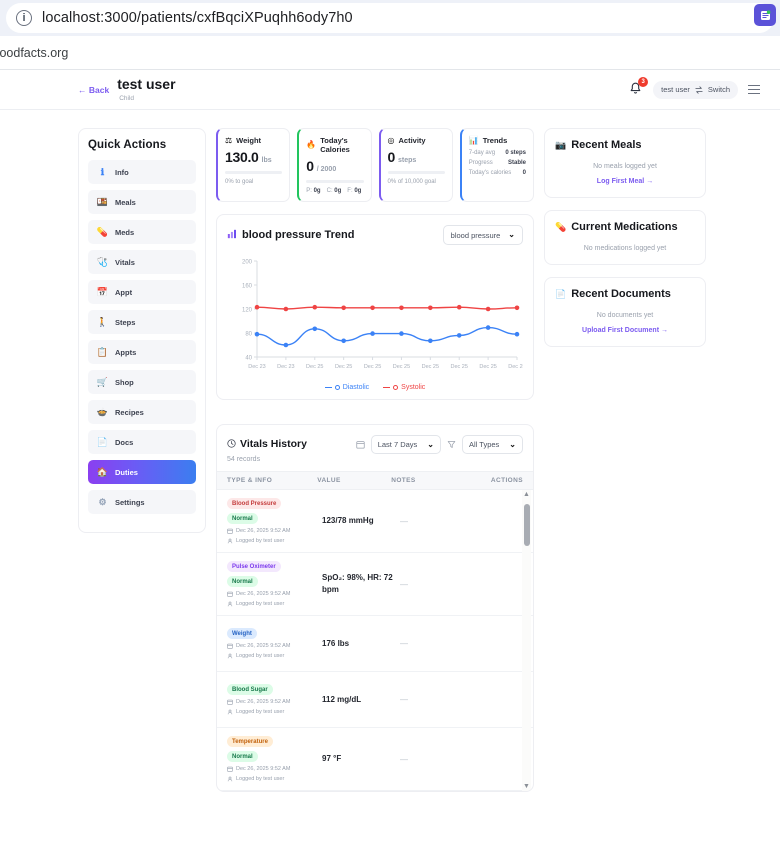 The height and width of the screenshot is (867, 780). What do you see at coordinates (142, 412) in the screenshot?
I see `quick-action-recipes: 🍲 Recipes` at bounding box center [142, 412].